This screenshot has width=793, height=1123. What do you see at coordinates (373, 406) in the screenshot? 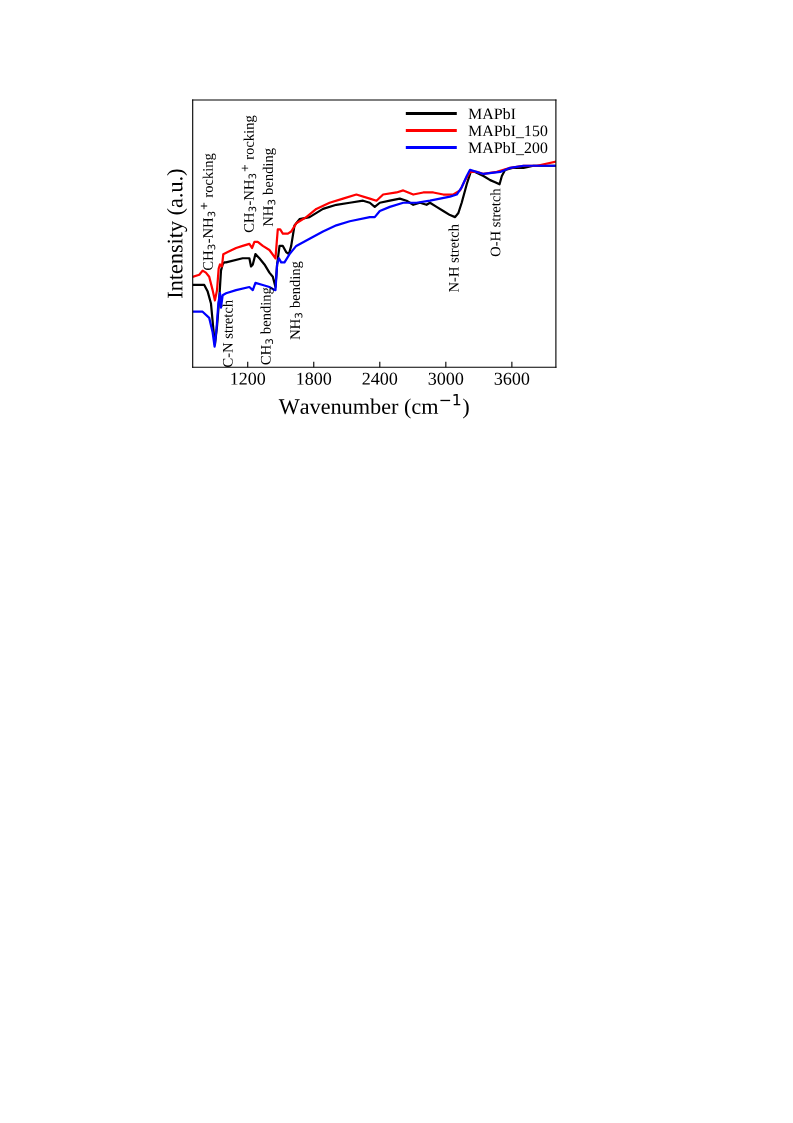
I see `x-axis-title: Wavenumber (cm$^{−1}$)` at bounding box center [373, 406].